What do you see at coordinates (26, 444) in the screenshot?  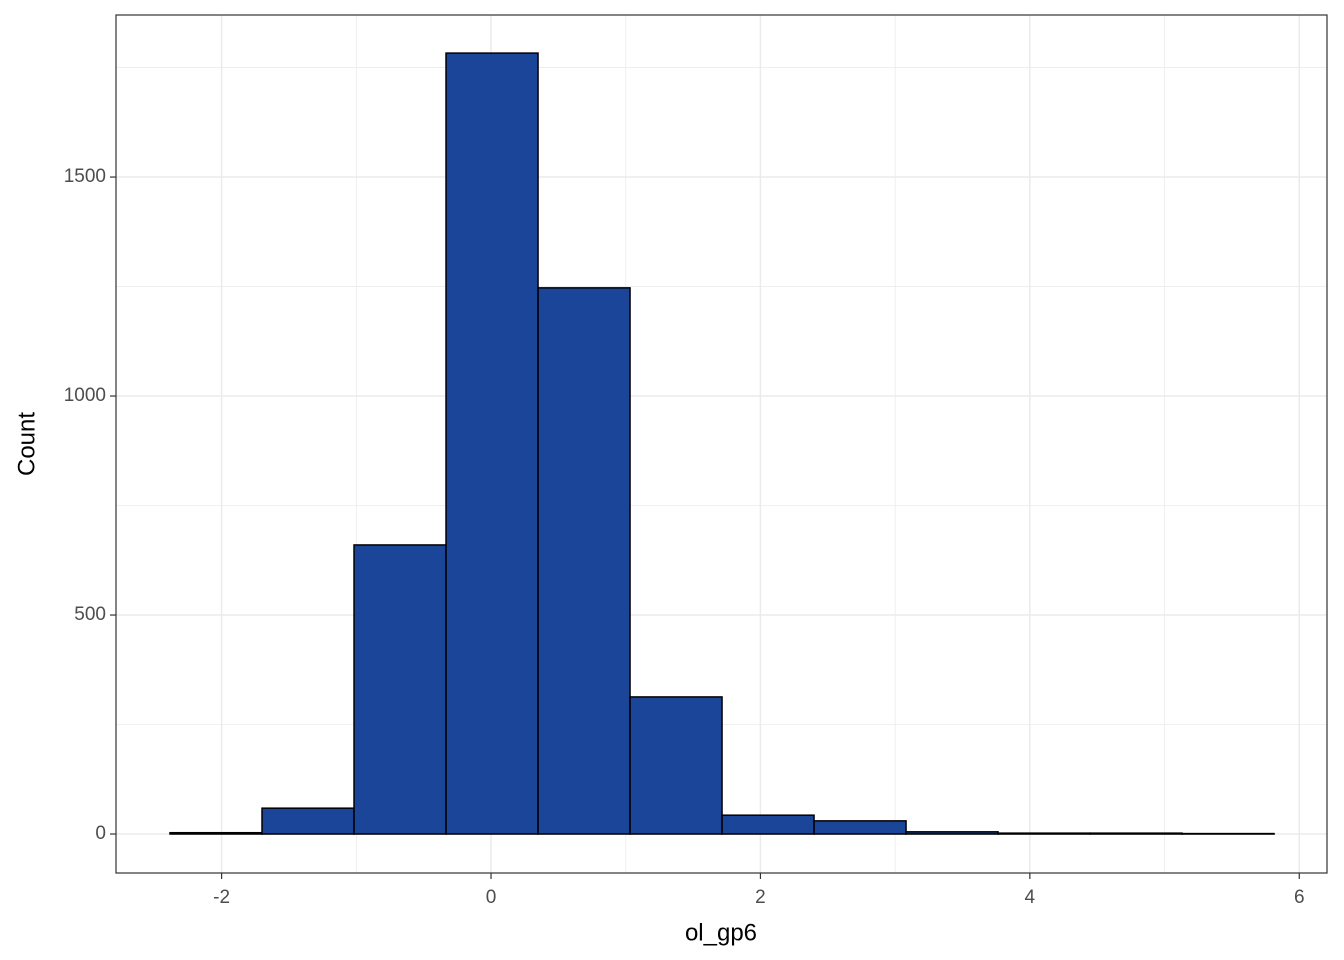 I see `y-axis-title: Count` at bounding box center [26, 444].